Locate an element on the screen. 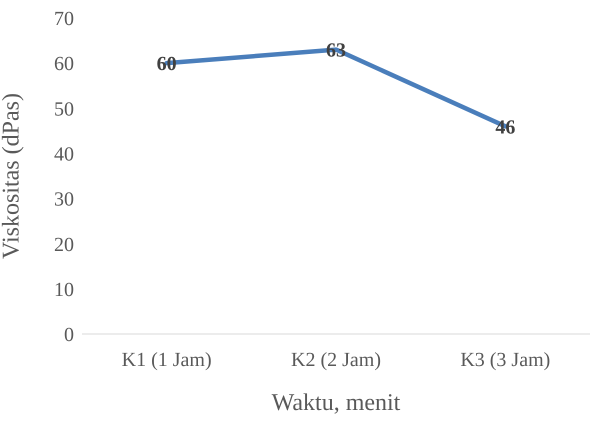 The image size is (600, 424). y-axis-title: Viskositas (dPas) is located at coordinates (12, 176).